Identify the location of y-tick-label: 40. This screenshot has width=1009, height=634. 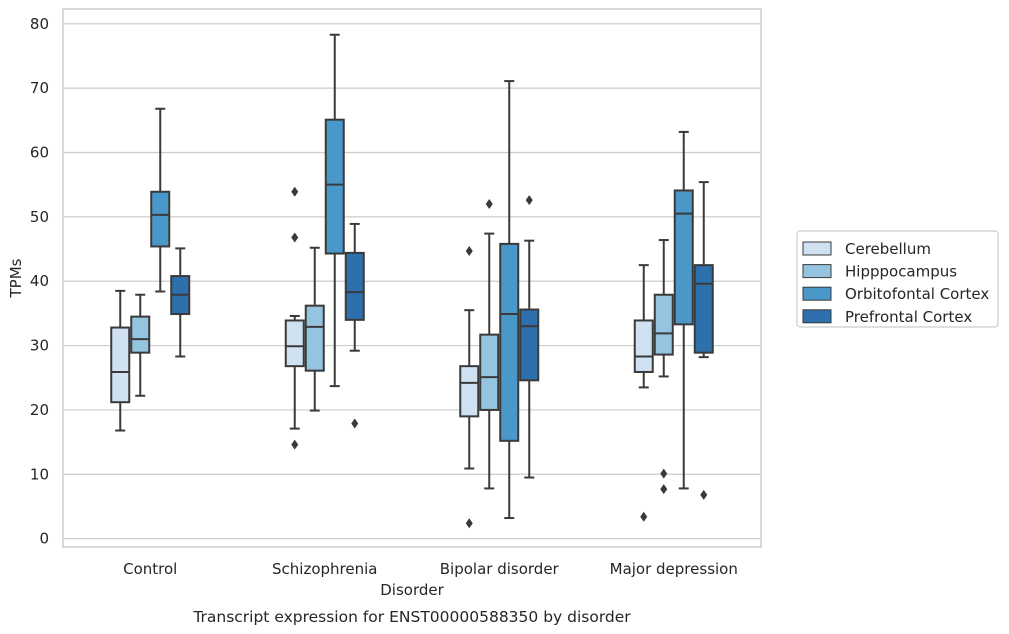
(39, 281).